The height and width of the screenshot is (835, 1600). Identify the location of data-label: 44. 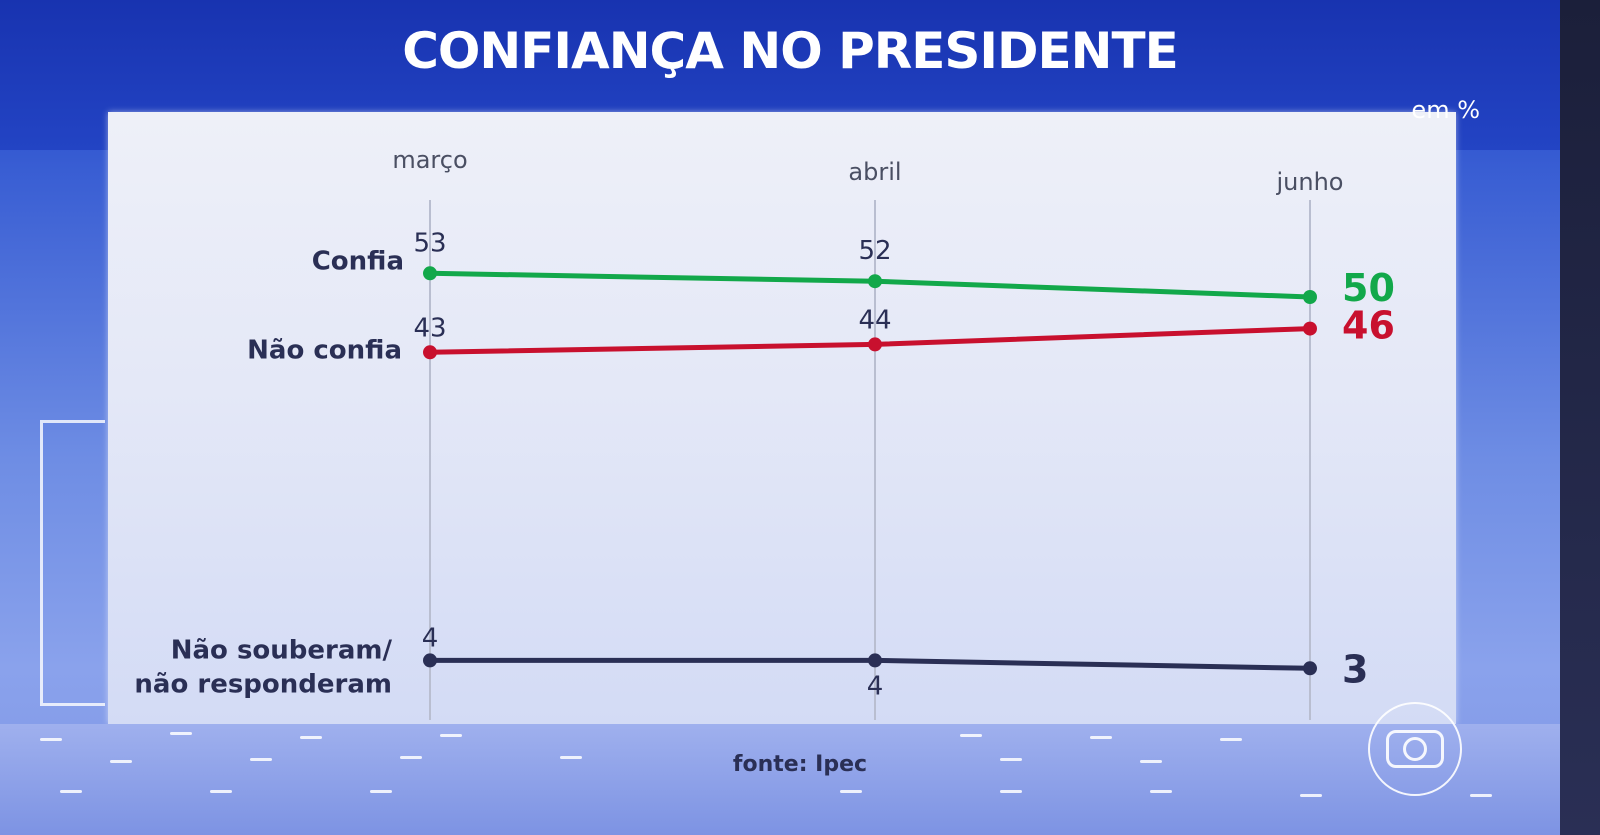
(874, 320).